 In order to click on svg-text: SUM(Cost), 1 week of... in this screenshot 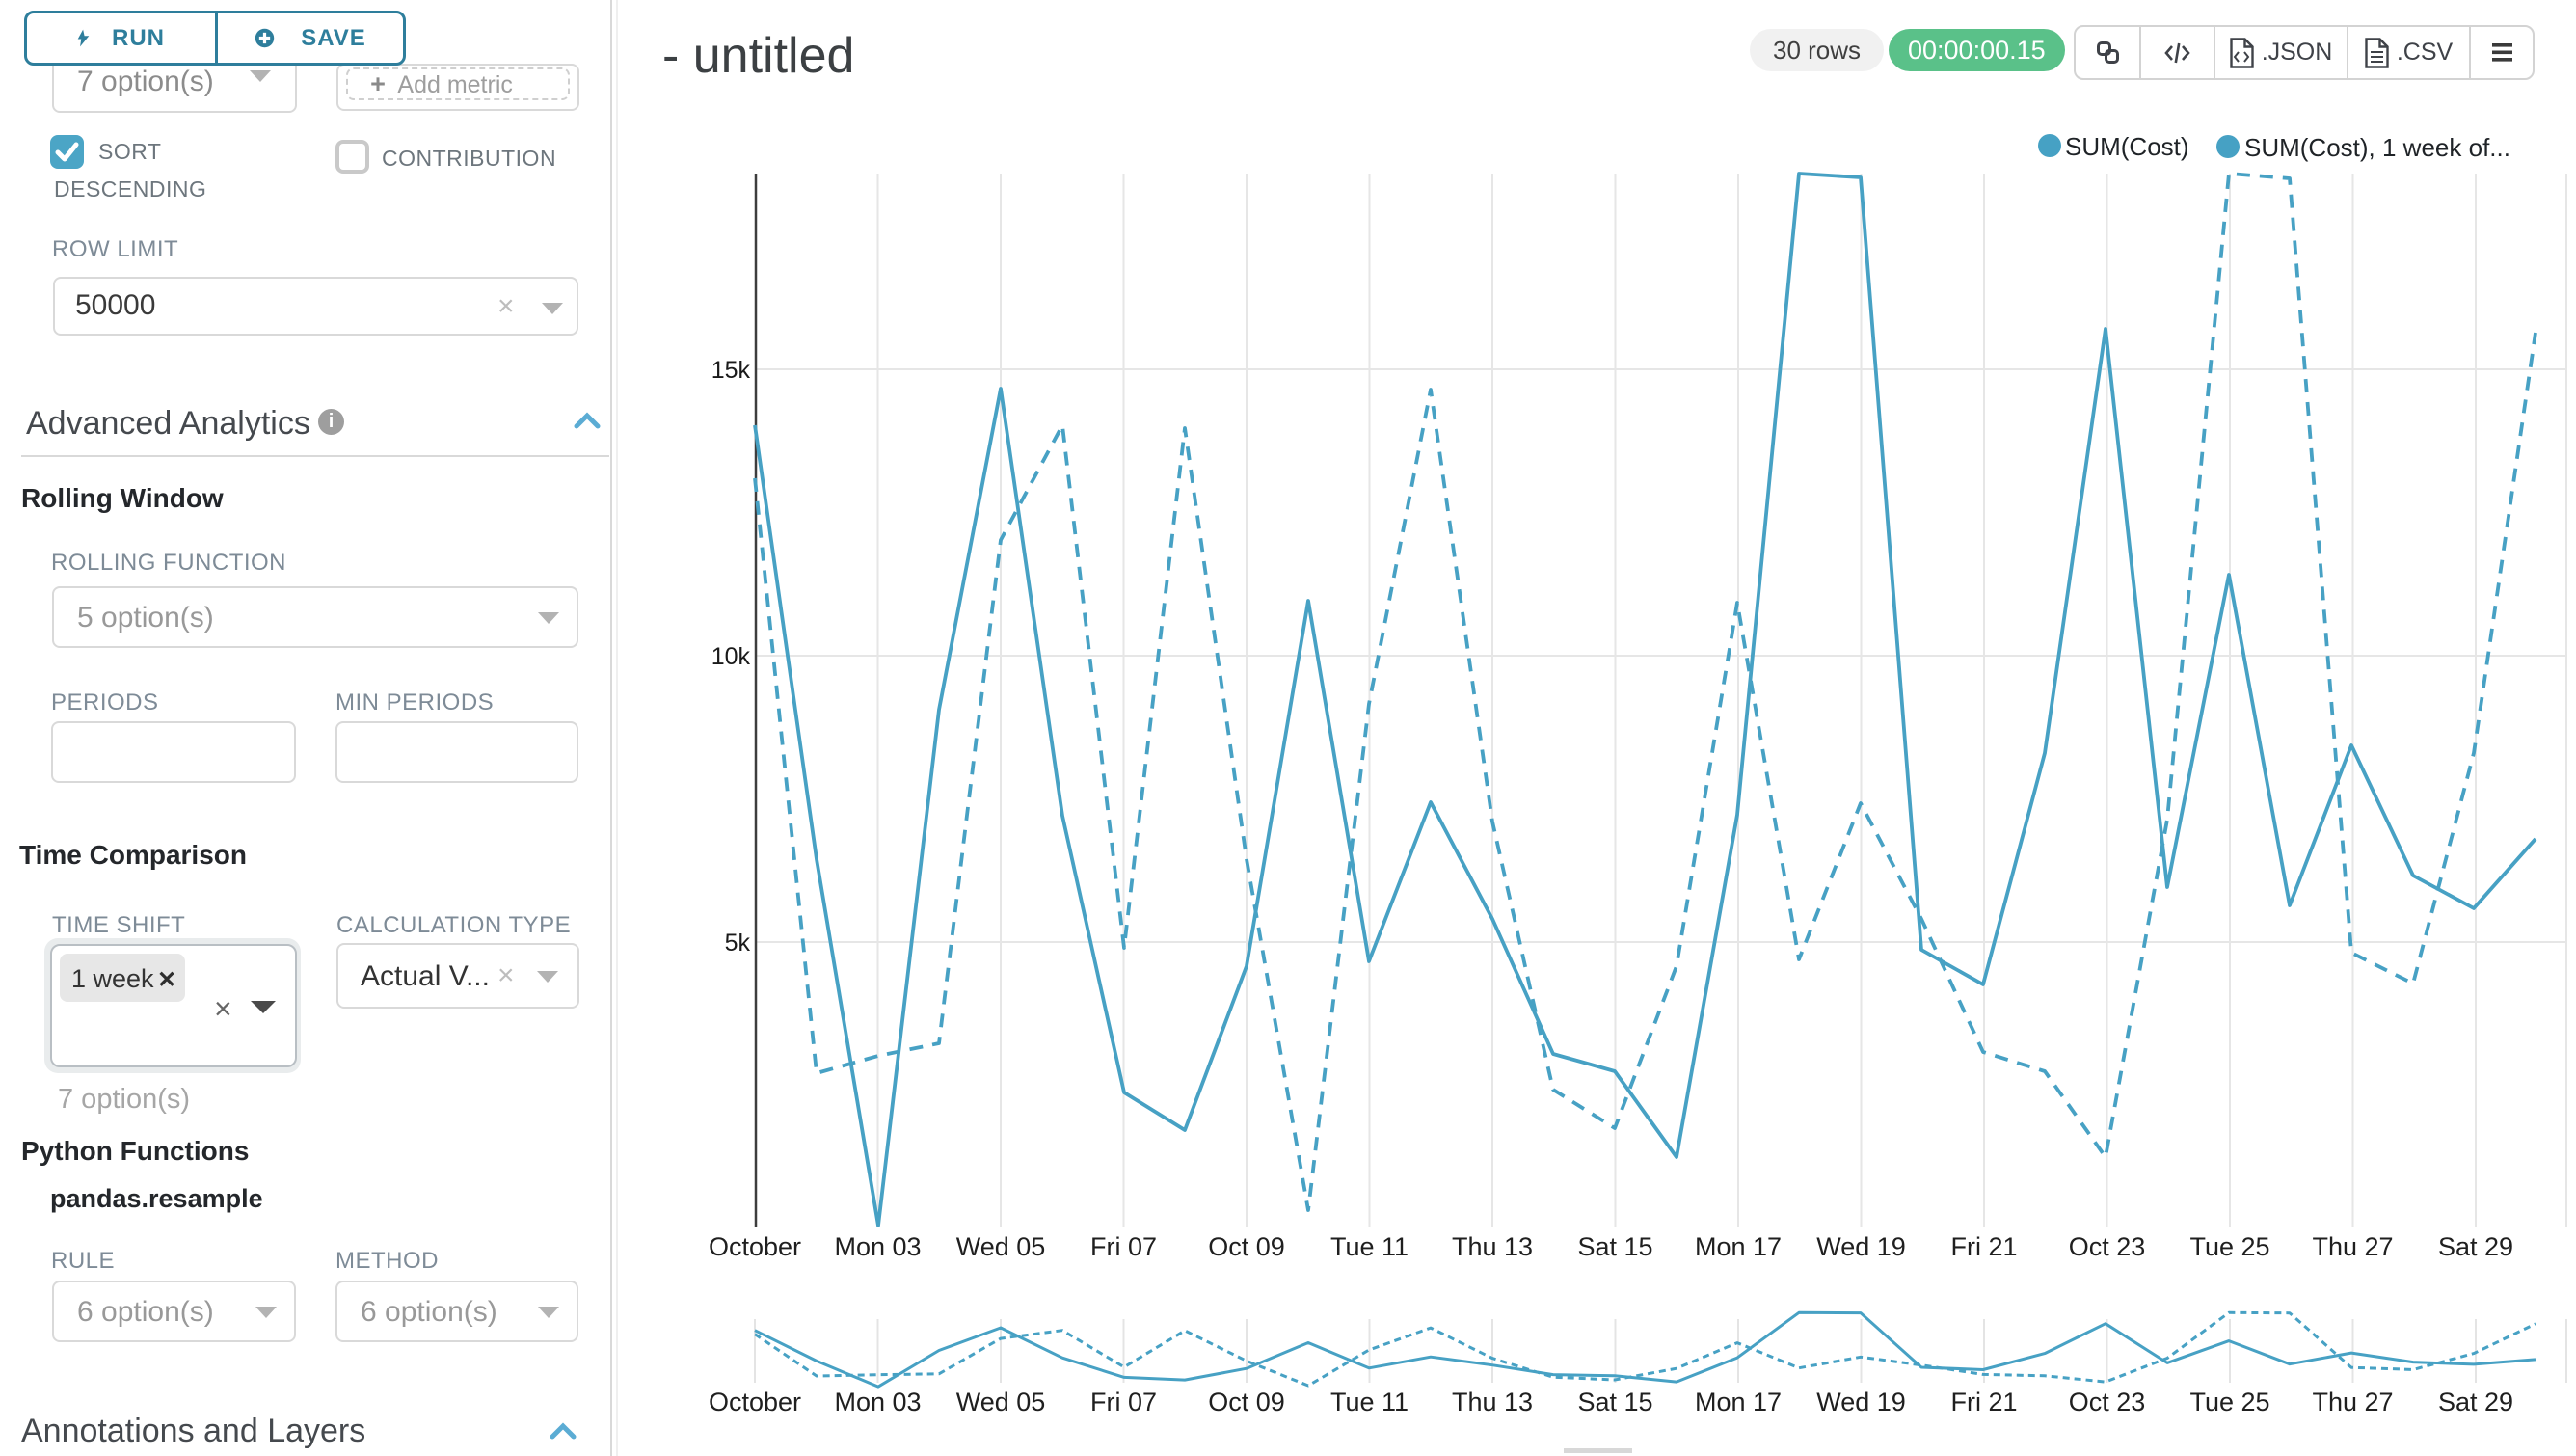, I will do `click(2377, 147)`.